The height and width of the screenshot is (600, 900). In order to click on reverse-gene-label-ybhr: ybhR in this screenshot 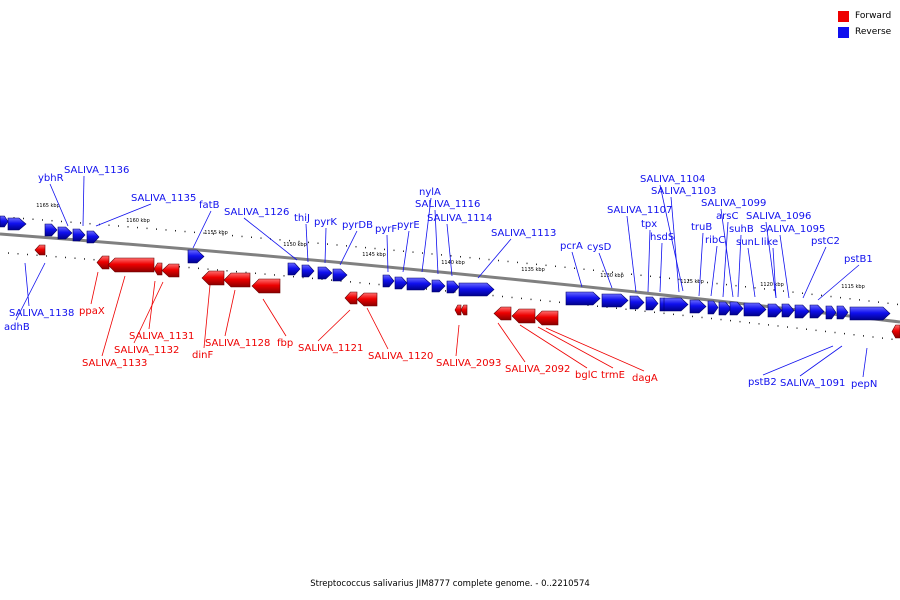, I will do `click(51, 178)`.